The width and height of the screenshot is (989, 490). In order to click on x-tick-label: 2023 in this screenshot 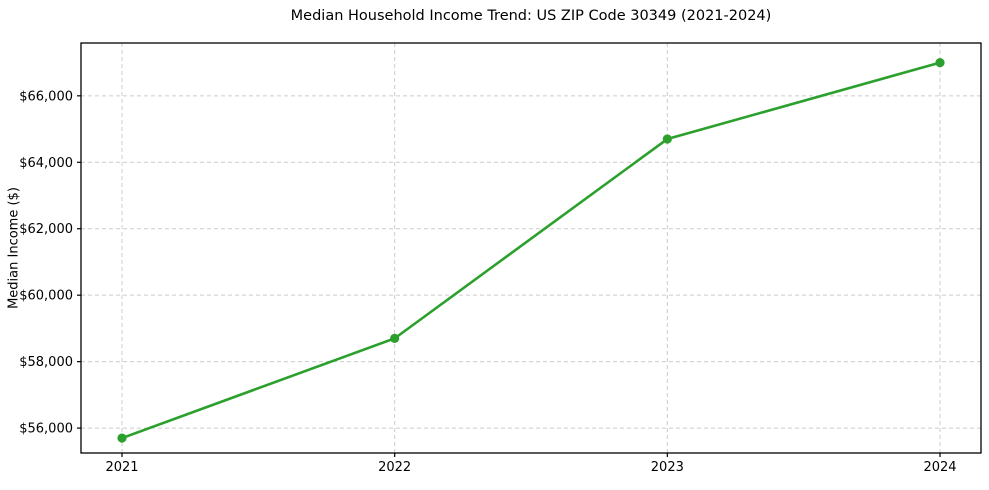, I will do `click(667, 467)`.